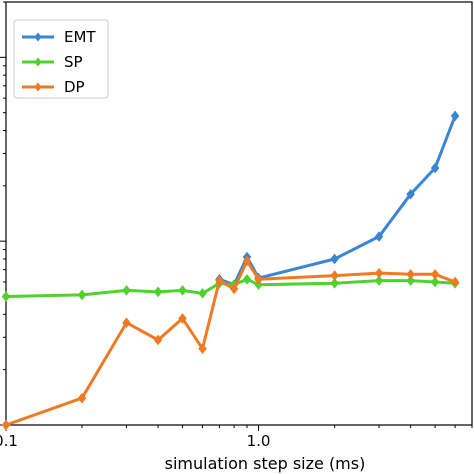 The height and width of the screenshot is (474, 474). Describe the element at coordinates (59, 37) in the screenshot. I see `legend-item-emt: EMT` at that location.